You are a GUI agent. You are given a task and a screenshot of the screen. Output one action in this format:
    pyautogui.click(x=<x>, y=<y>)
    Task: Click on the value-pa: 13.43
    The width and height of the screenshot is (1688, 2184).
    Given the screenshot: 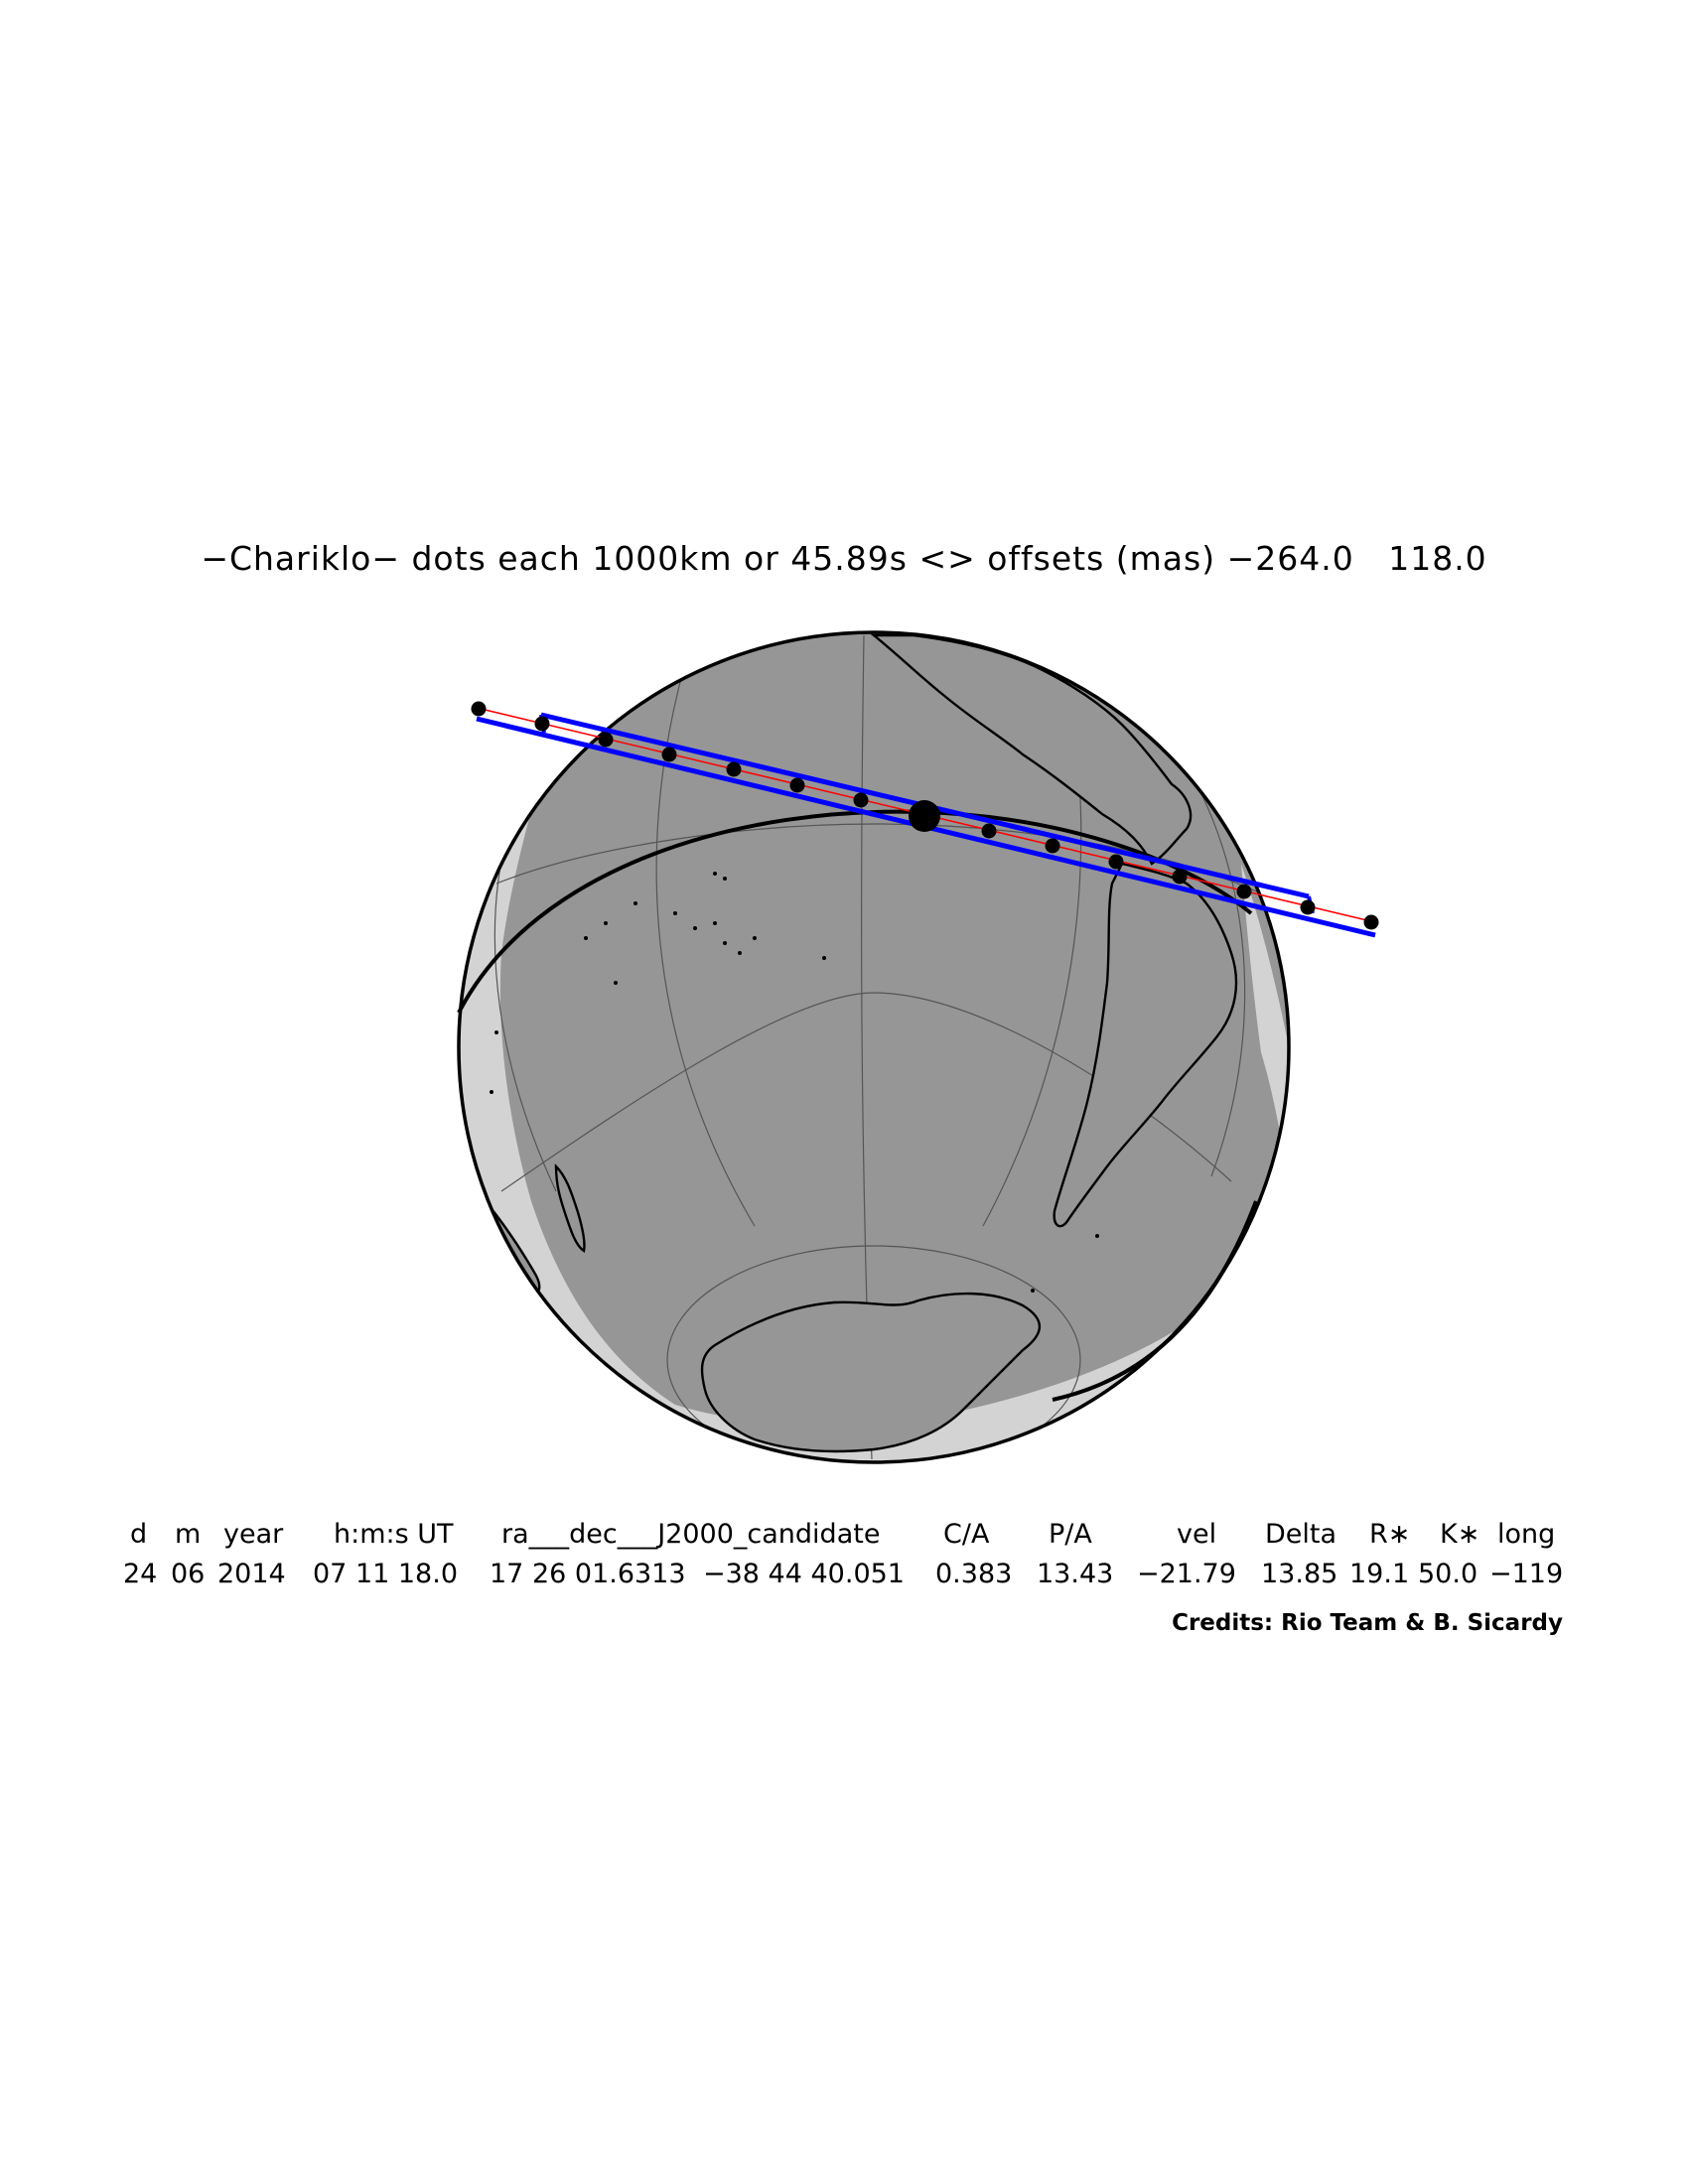 What is the action you would take?
    pyautogui.click(x=1075, y=1574)
    